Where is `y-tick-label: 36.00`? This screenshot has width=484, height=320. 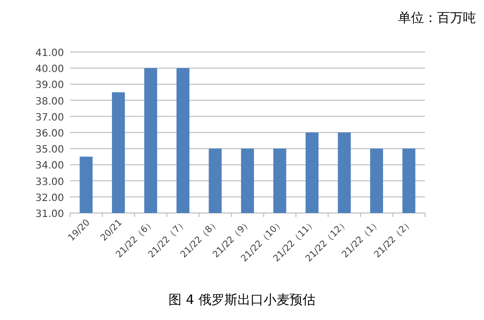 y-tick-label: 36.00 is located at coordinates (49, 134).